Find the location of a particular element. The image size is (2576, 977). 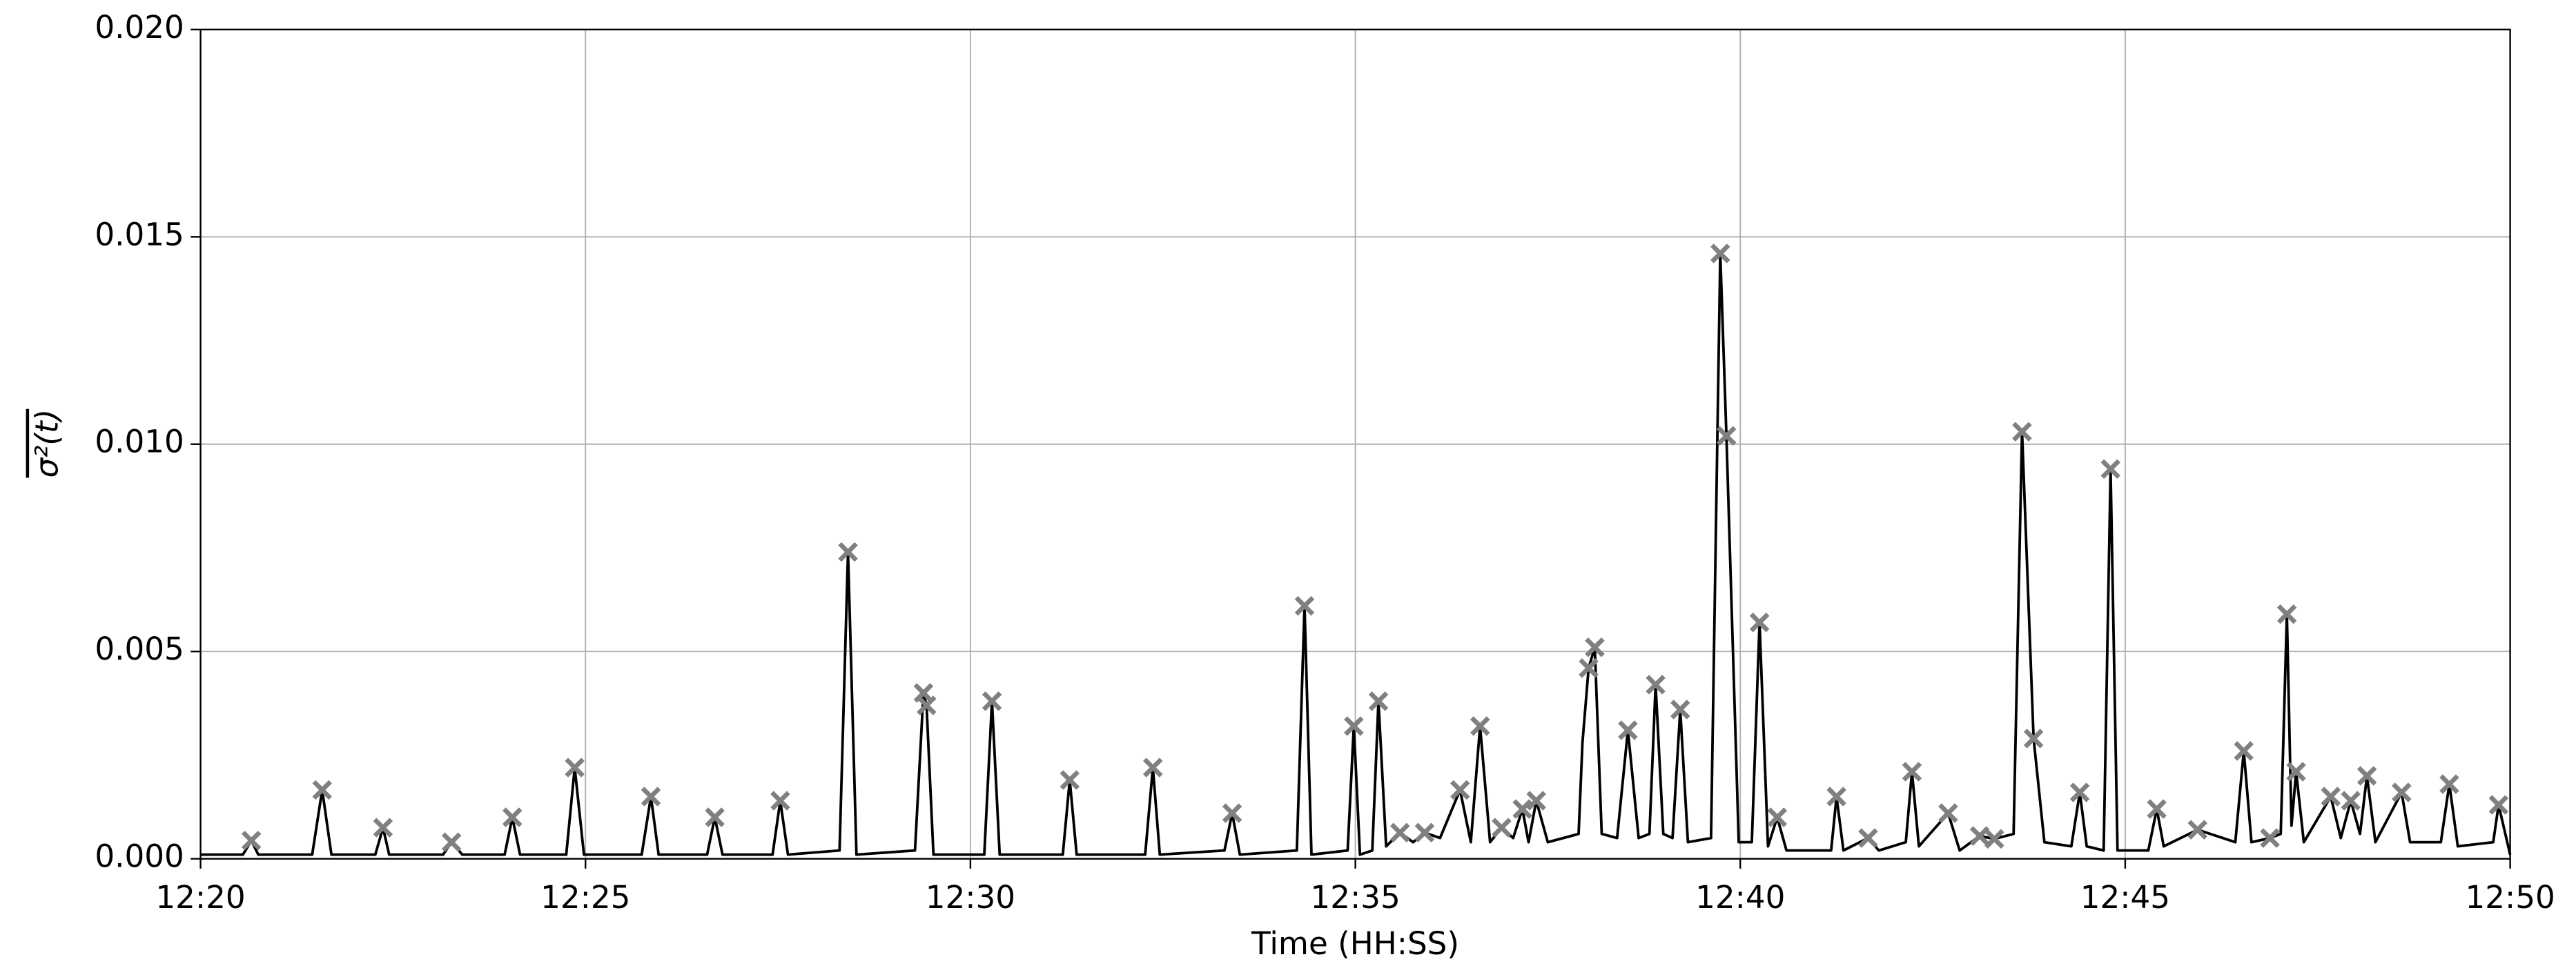

y-tick-label: 0.000 is located at coordinates (139, 857).